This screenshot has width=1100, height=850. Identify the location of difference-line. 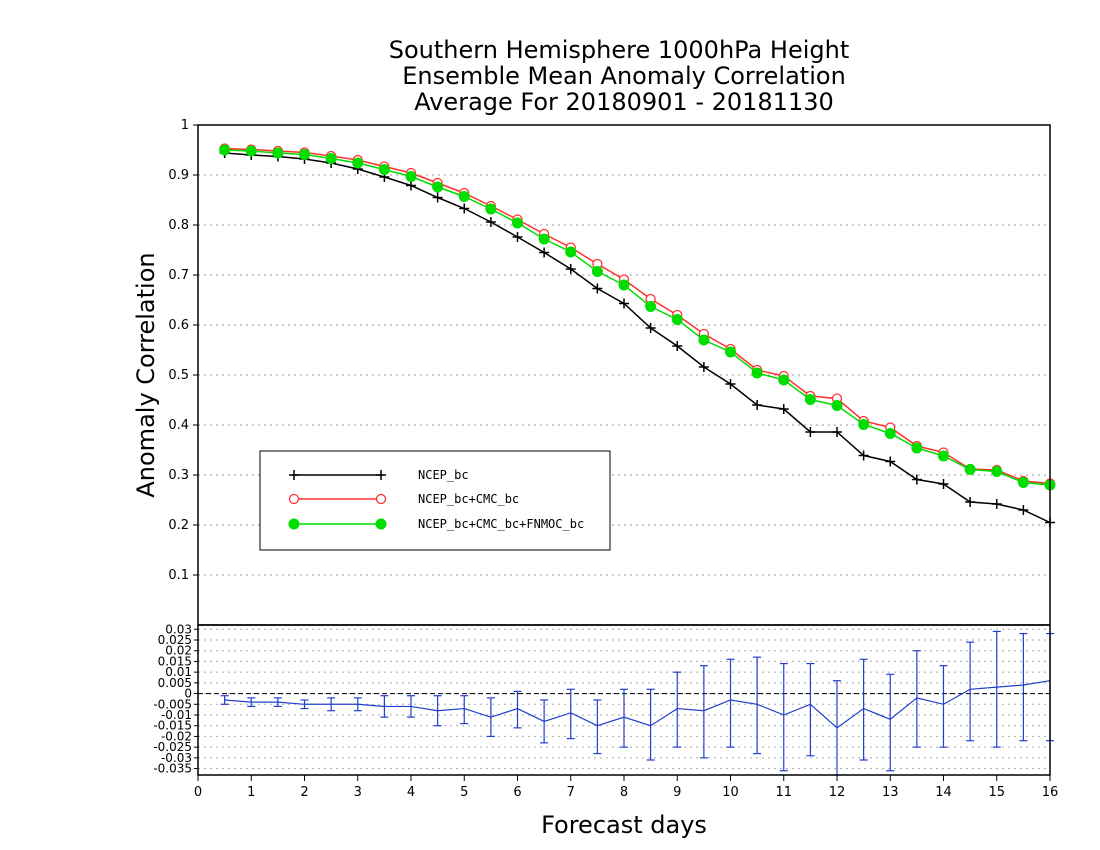
(637, 704).